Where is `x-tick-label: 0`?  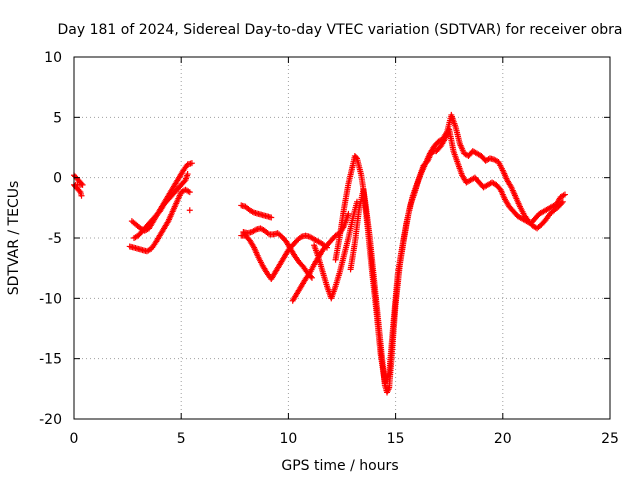 x-tick-label: 0 is located at coordinates (74, 439).